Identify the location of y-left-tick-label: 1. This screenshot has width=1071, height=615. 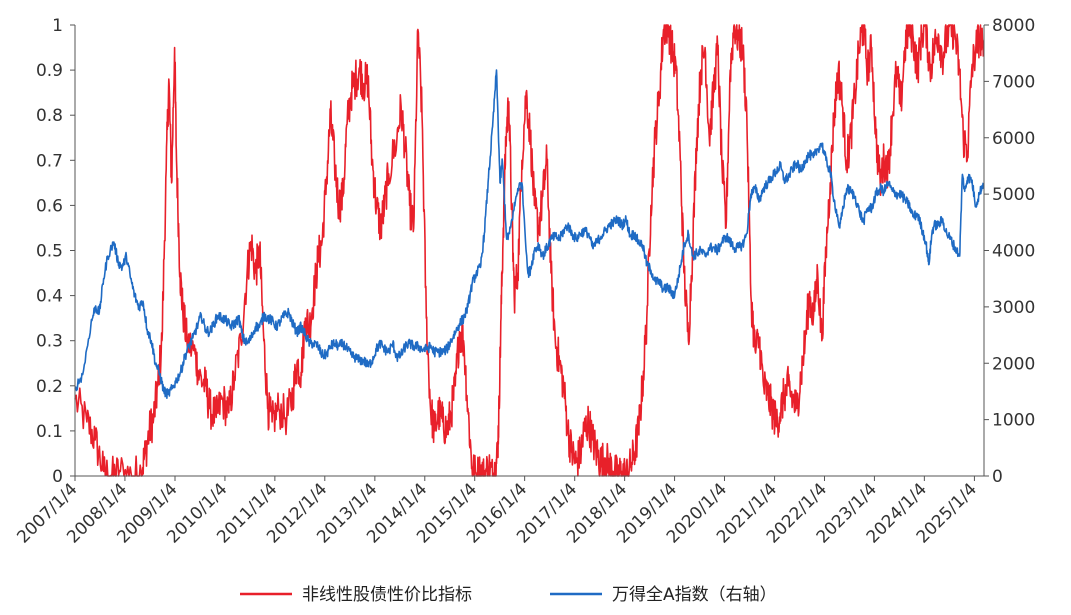
(57, 26).